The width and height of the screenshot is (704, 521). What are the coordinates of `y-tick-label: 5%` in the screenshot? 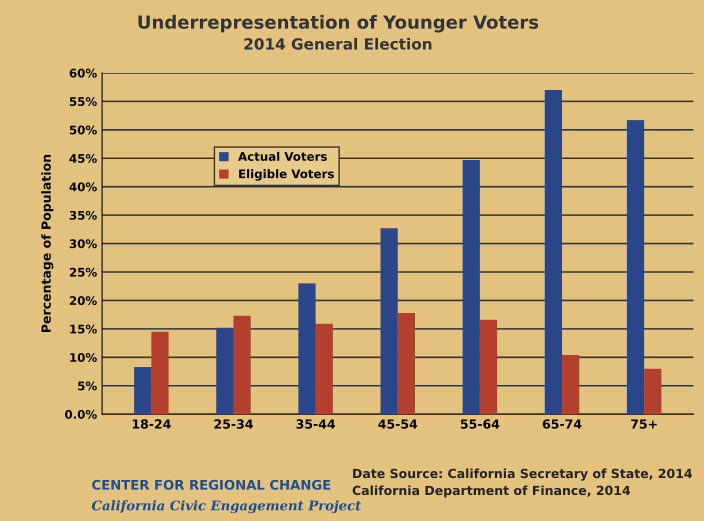 It's located at (87, 385).